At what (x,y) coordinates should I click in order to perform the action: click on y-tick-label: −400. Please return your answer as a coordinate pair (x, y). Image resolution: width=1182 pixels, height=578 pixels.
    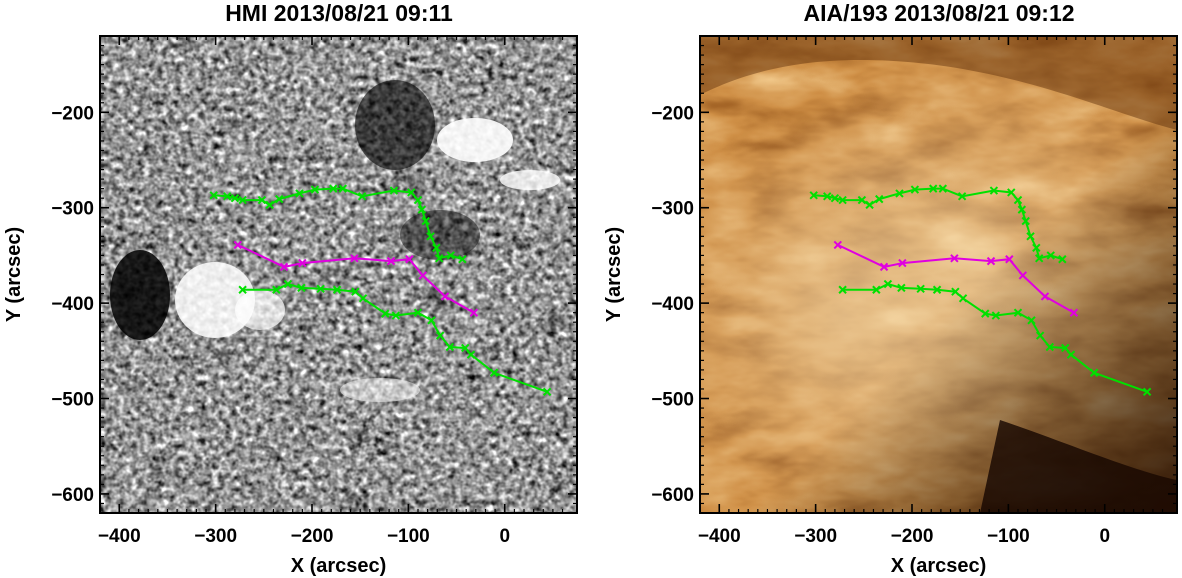
    Looking at the image, I should click on (72, 304).